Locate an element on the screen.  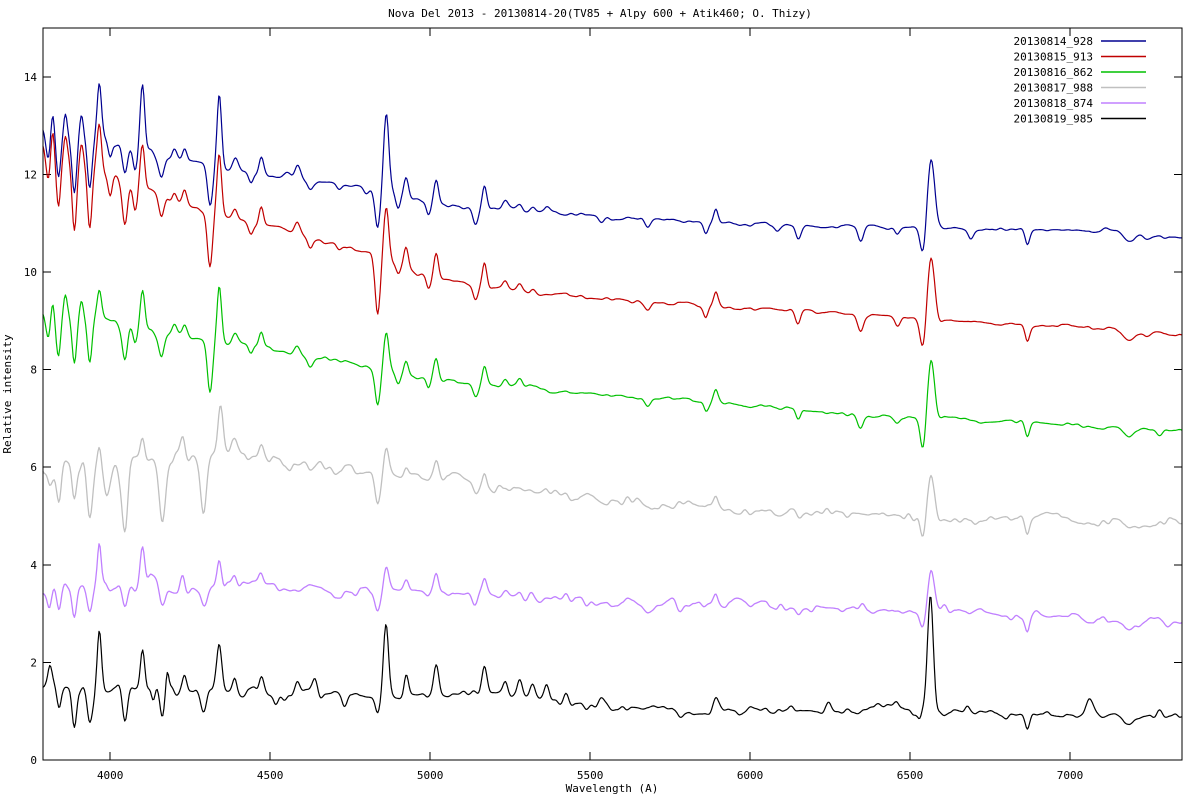
x-tick-label: 5000 is located at coordinates (430, 775).